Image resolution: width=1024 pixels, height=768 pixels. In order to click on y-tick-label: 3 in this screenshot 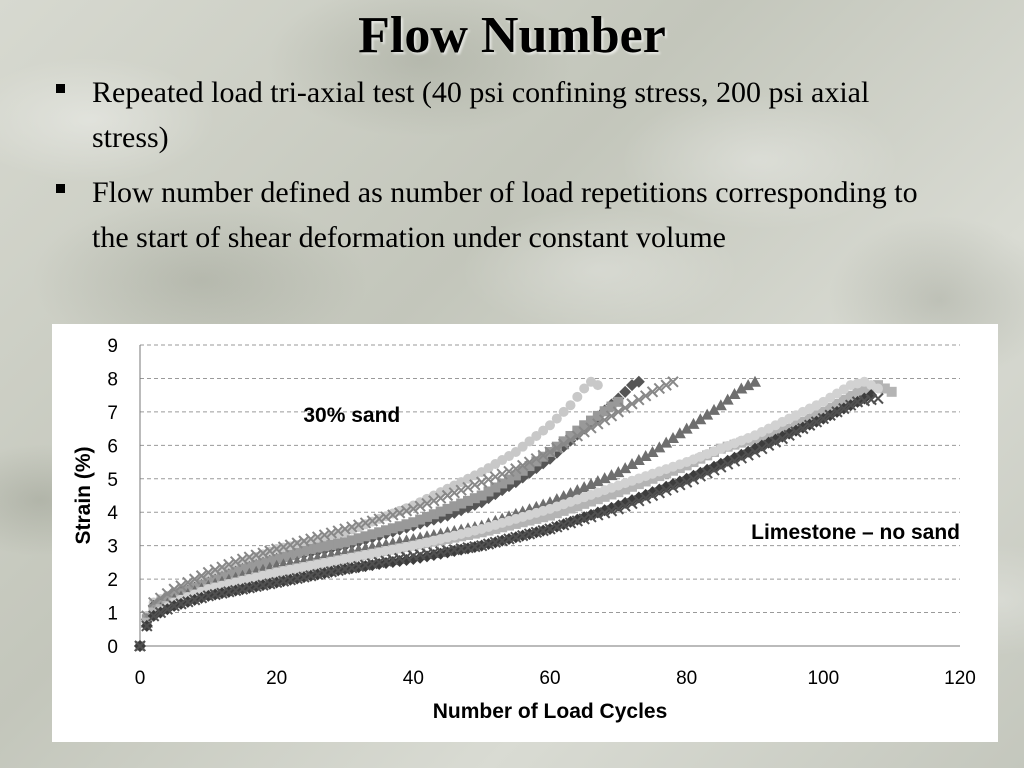, I will do `click(112, 547)`.